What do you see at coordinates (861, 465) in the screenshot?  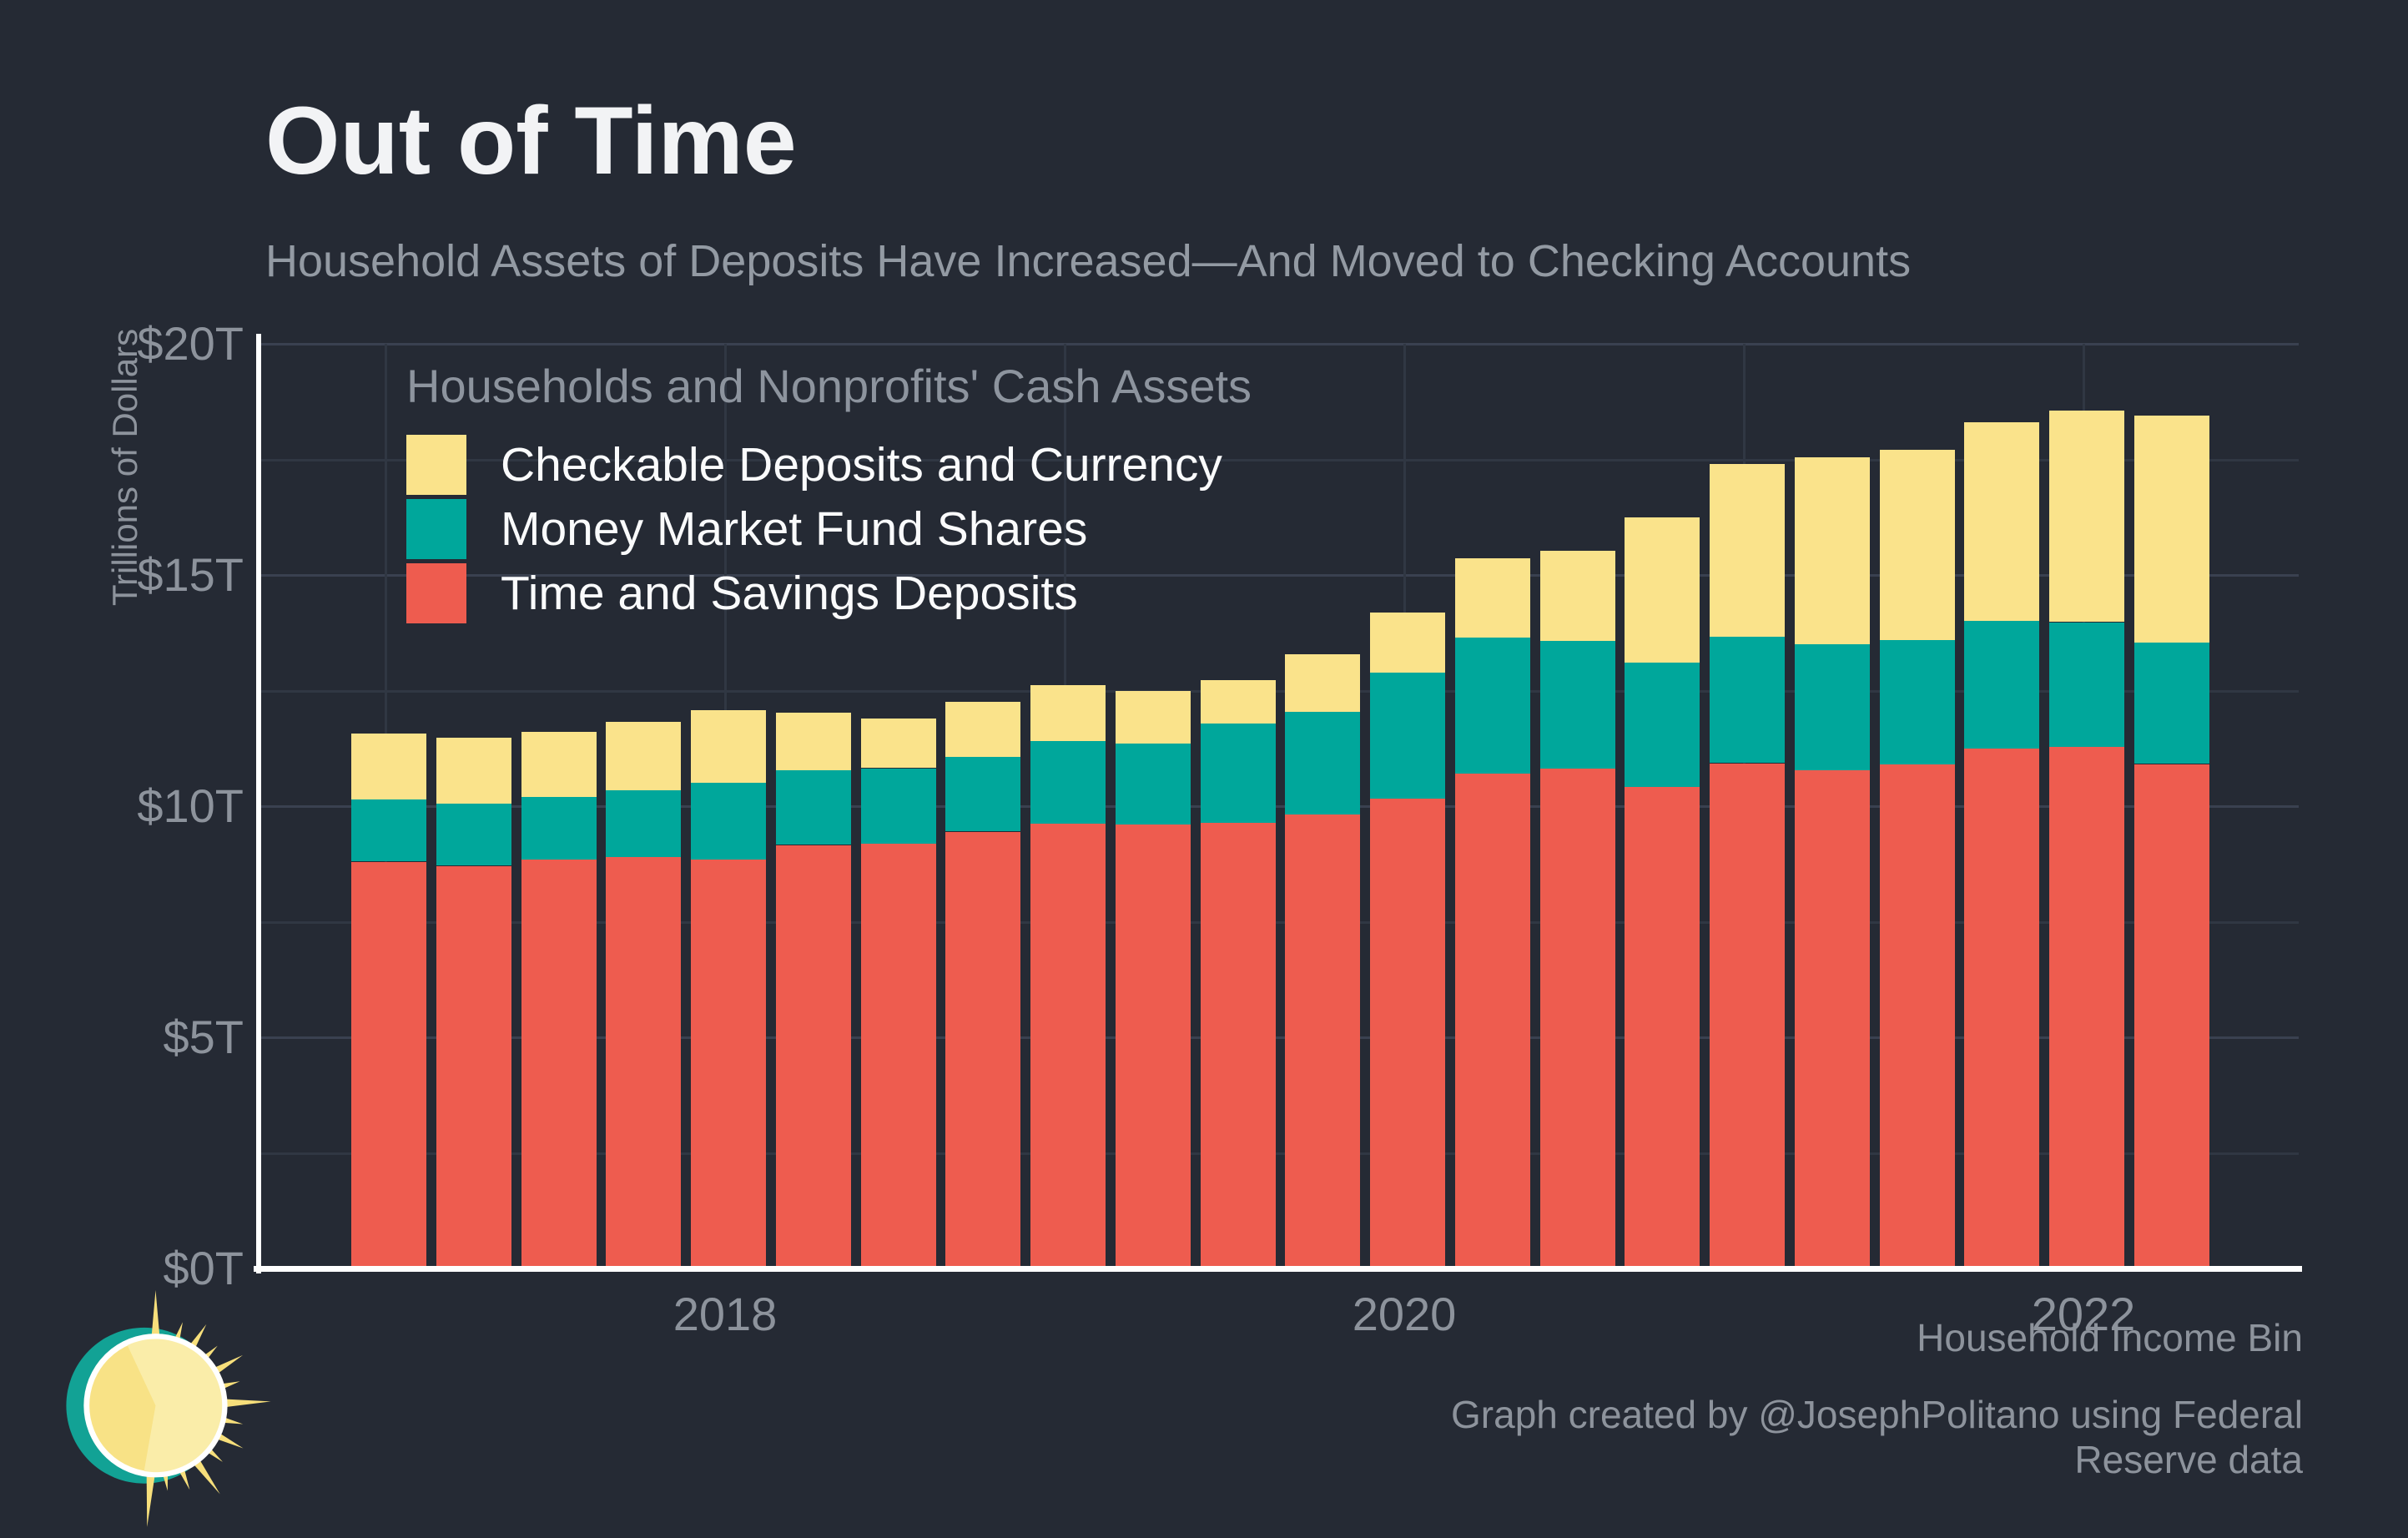 I see `legend-item-label: Checkable Deposits and Currency` at bounding box center [861, 465].